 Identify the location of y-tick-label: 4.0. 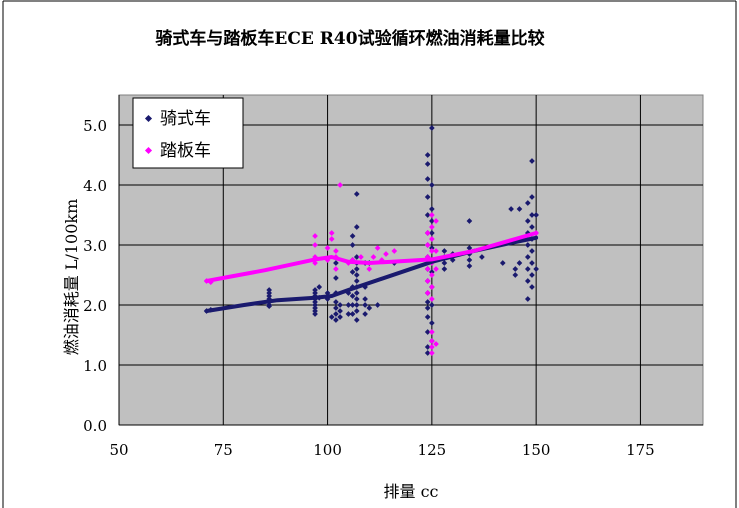
(95, 186).